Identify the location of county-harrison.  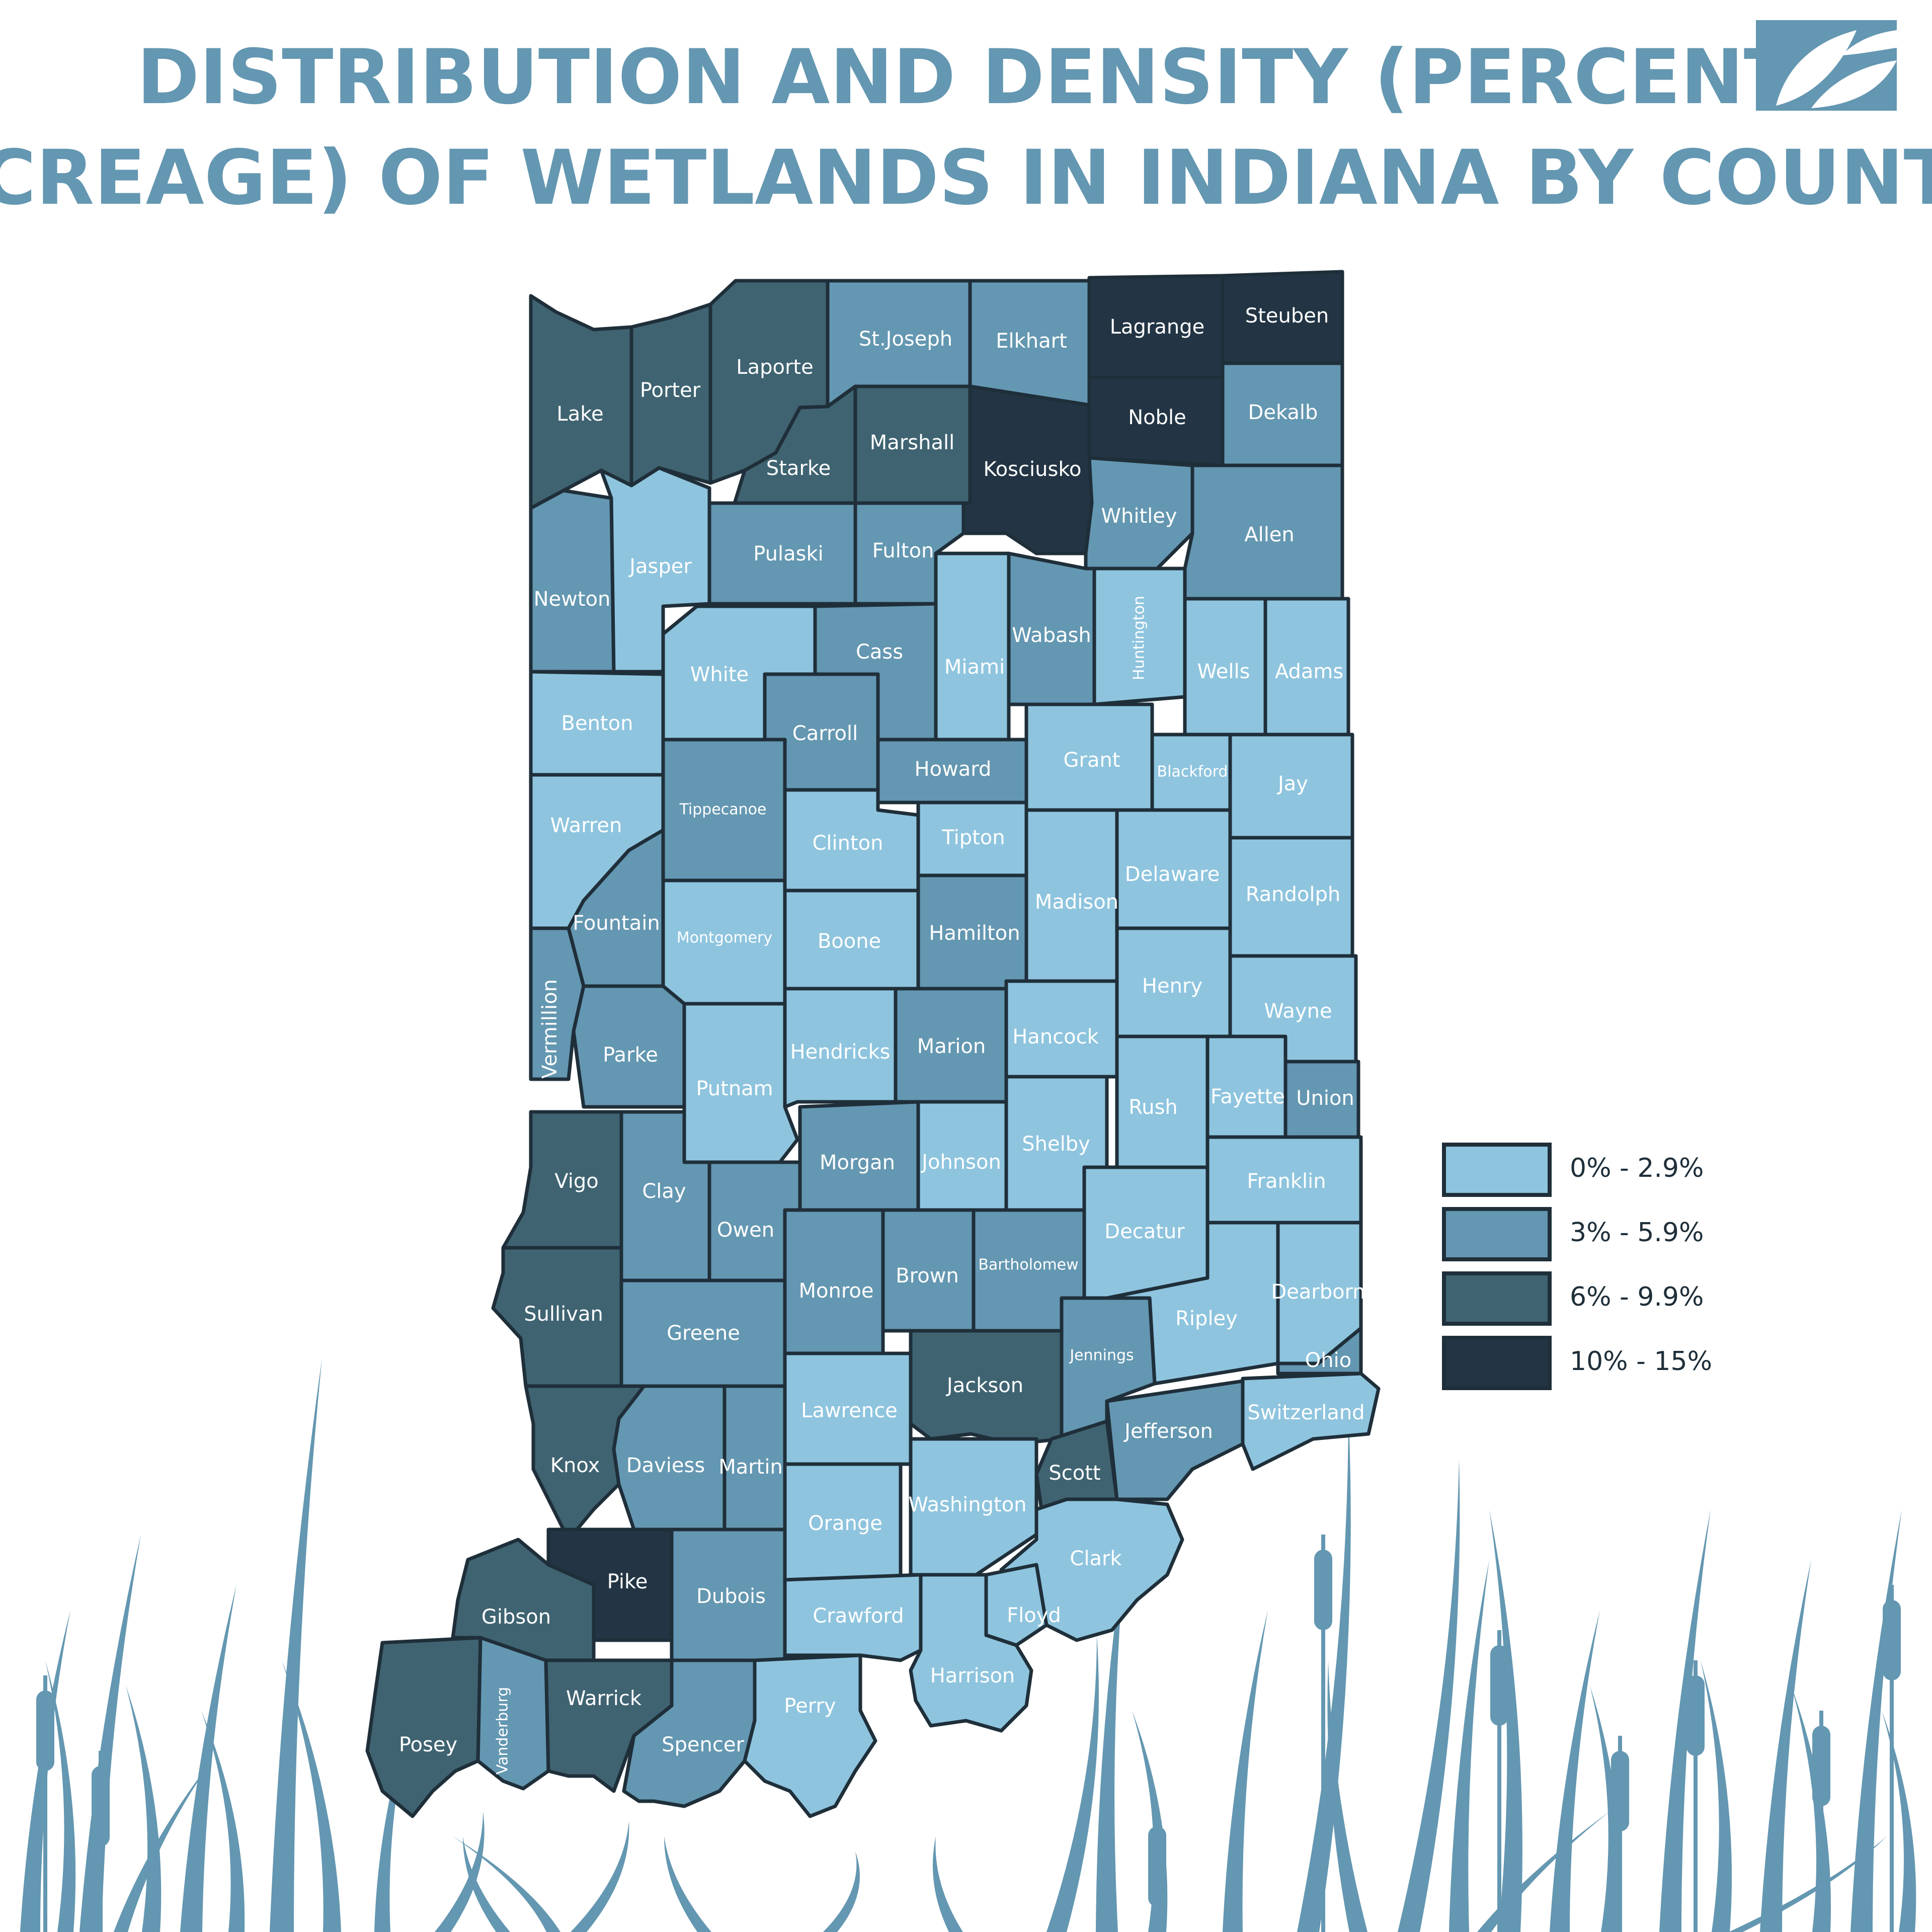
(971, 1653).